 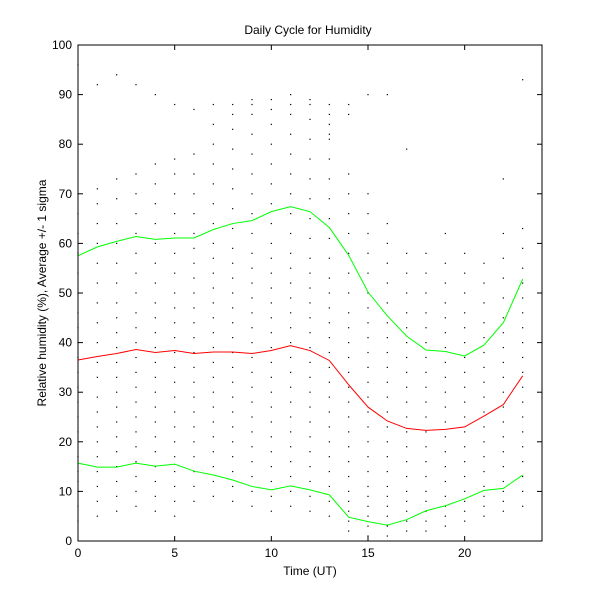 What do you see at coordinates (300, 494) in the screenshot?
I see `series-line-average-1-sigma` at bounding box center [300, 494].